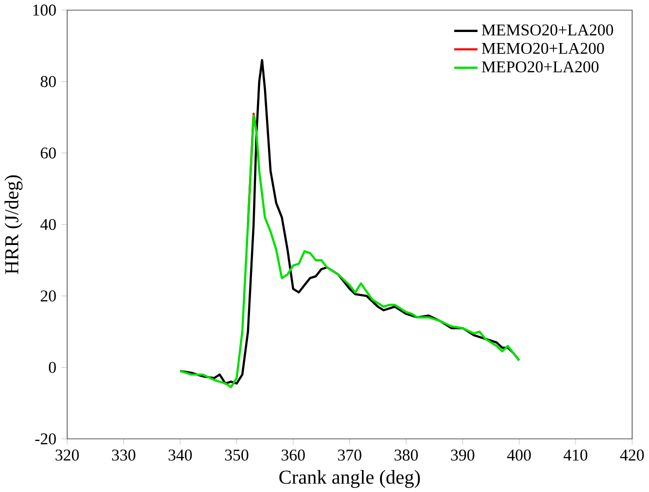 The width and height of the screenshot is (649, 492). I want to click on legend-label: MEMO20+LA200, so click(543, 48).